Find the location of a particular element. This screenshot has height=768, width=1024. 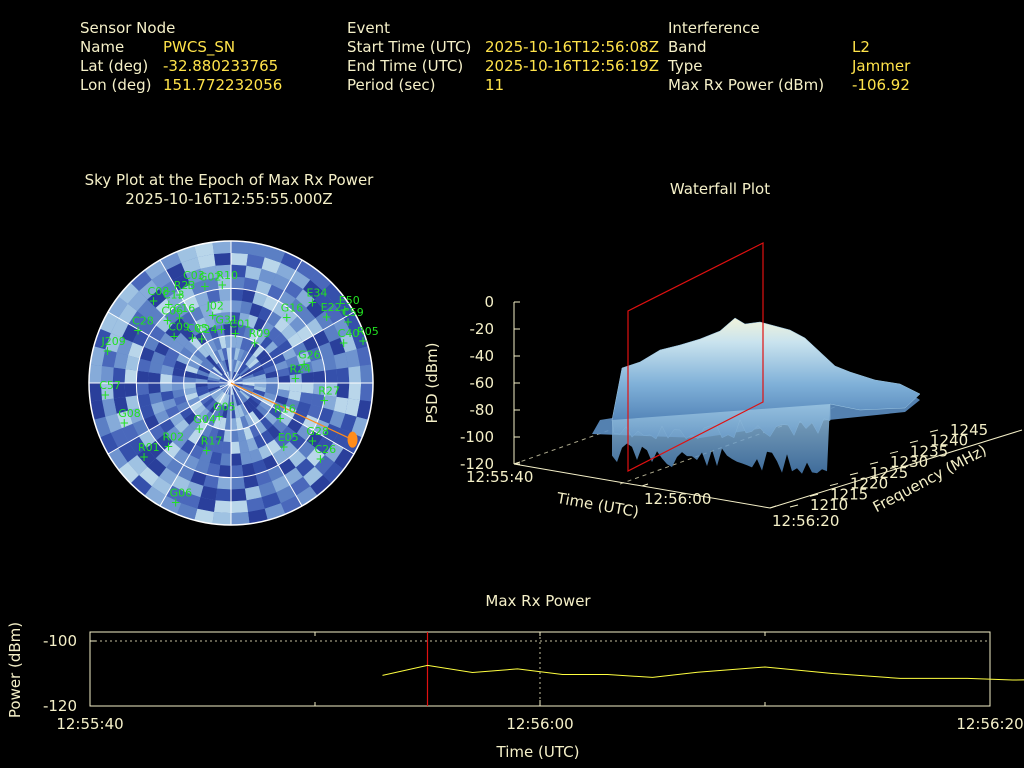

sensor-lat-value: -32.880233765 is located at coordinates (221, 66).